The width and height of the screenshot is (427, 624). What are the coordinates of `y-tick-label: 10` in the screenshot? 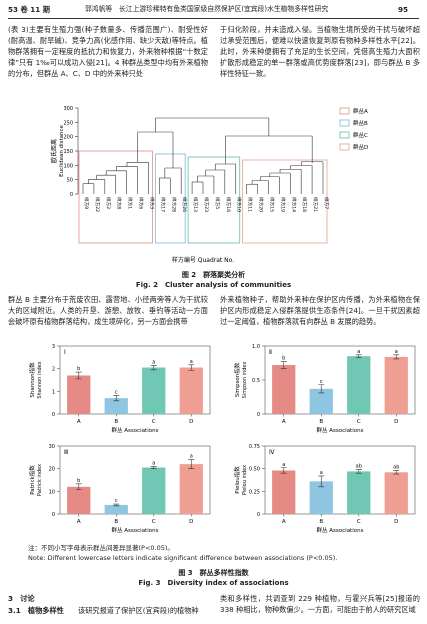 It's located at (52, 492).